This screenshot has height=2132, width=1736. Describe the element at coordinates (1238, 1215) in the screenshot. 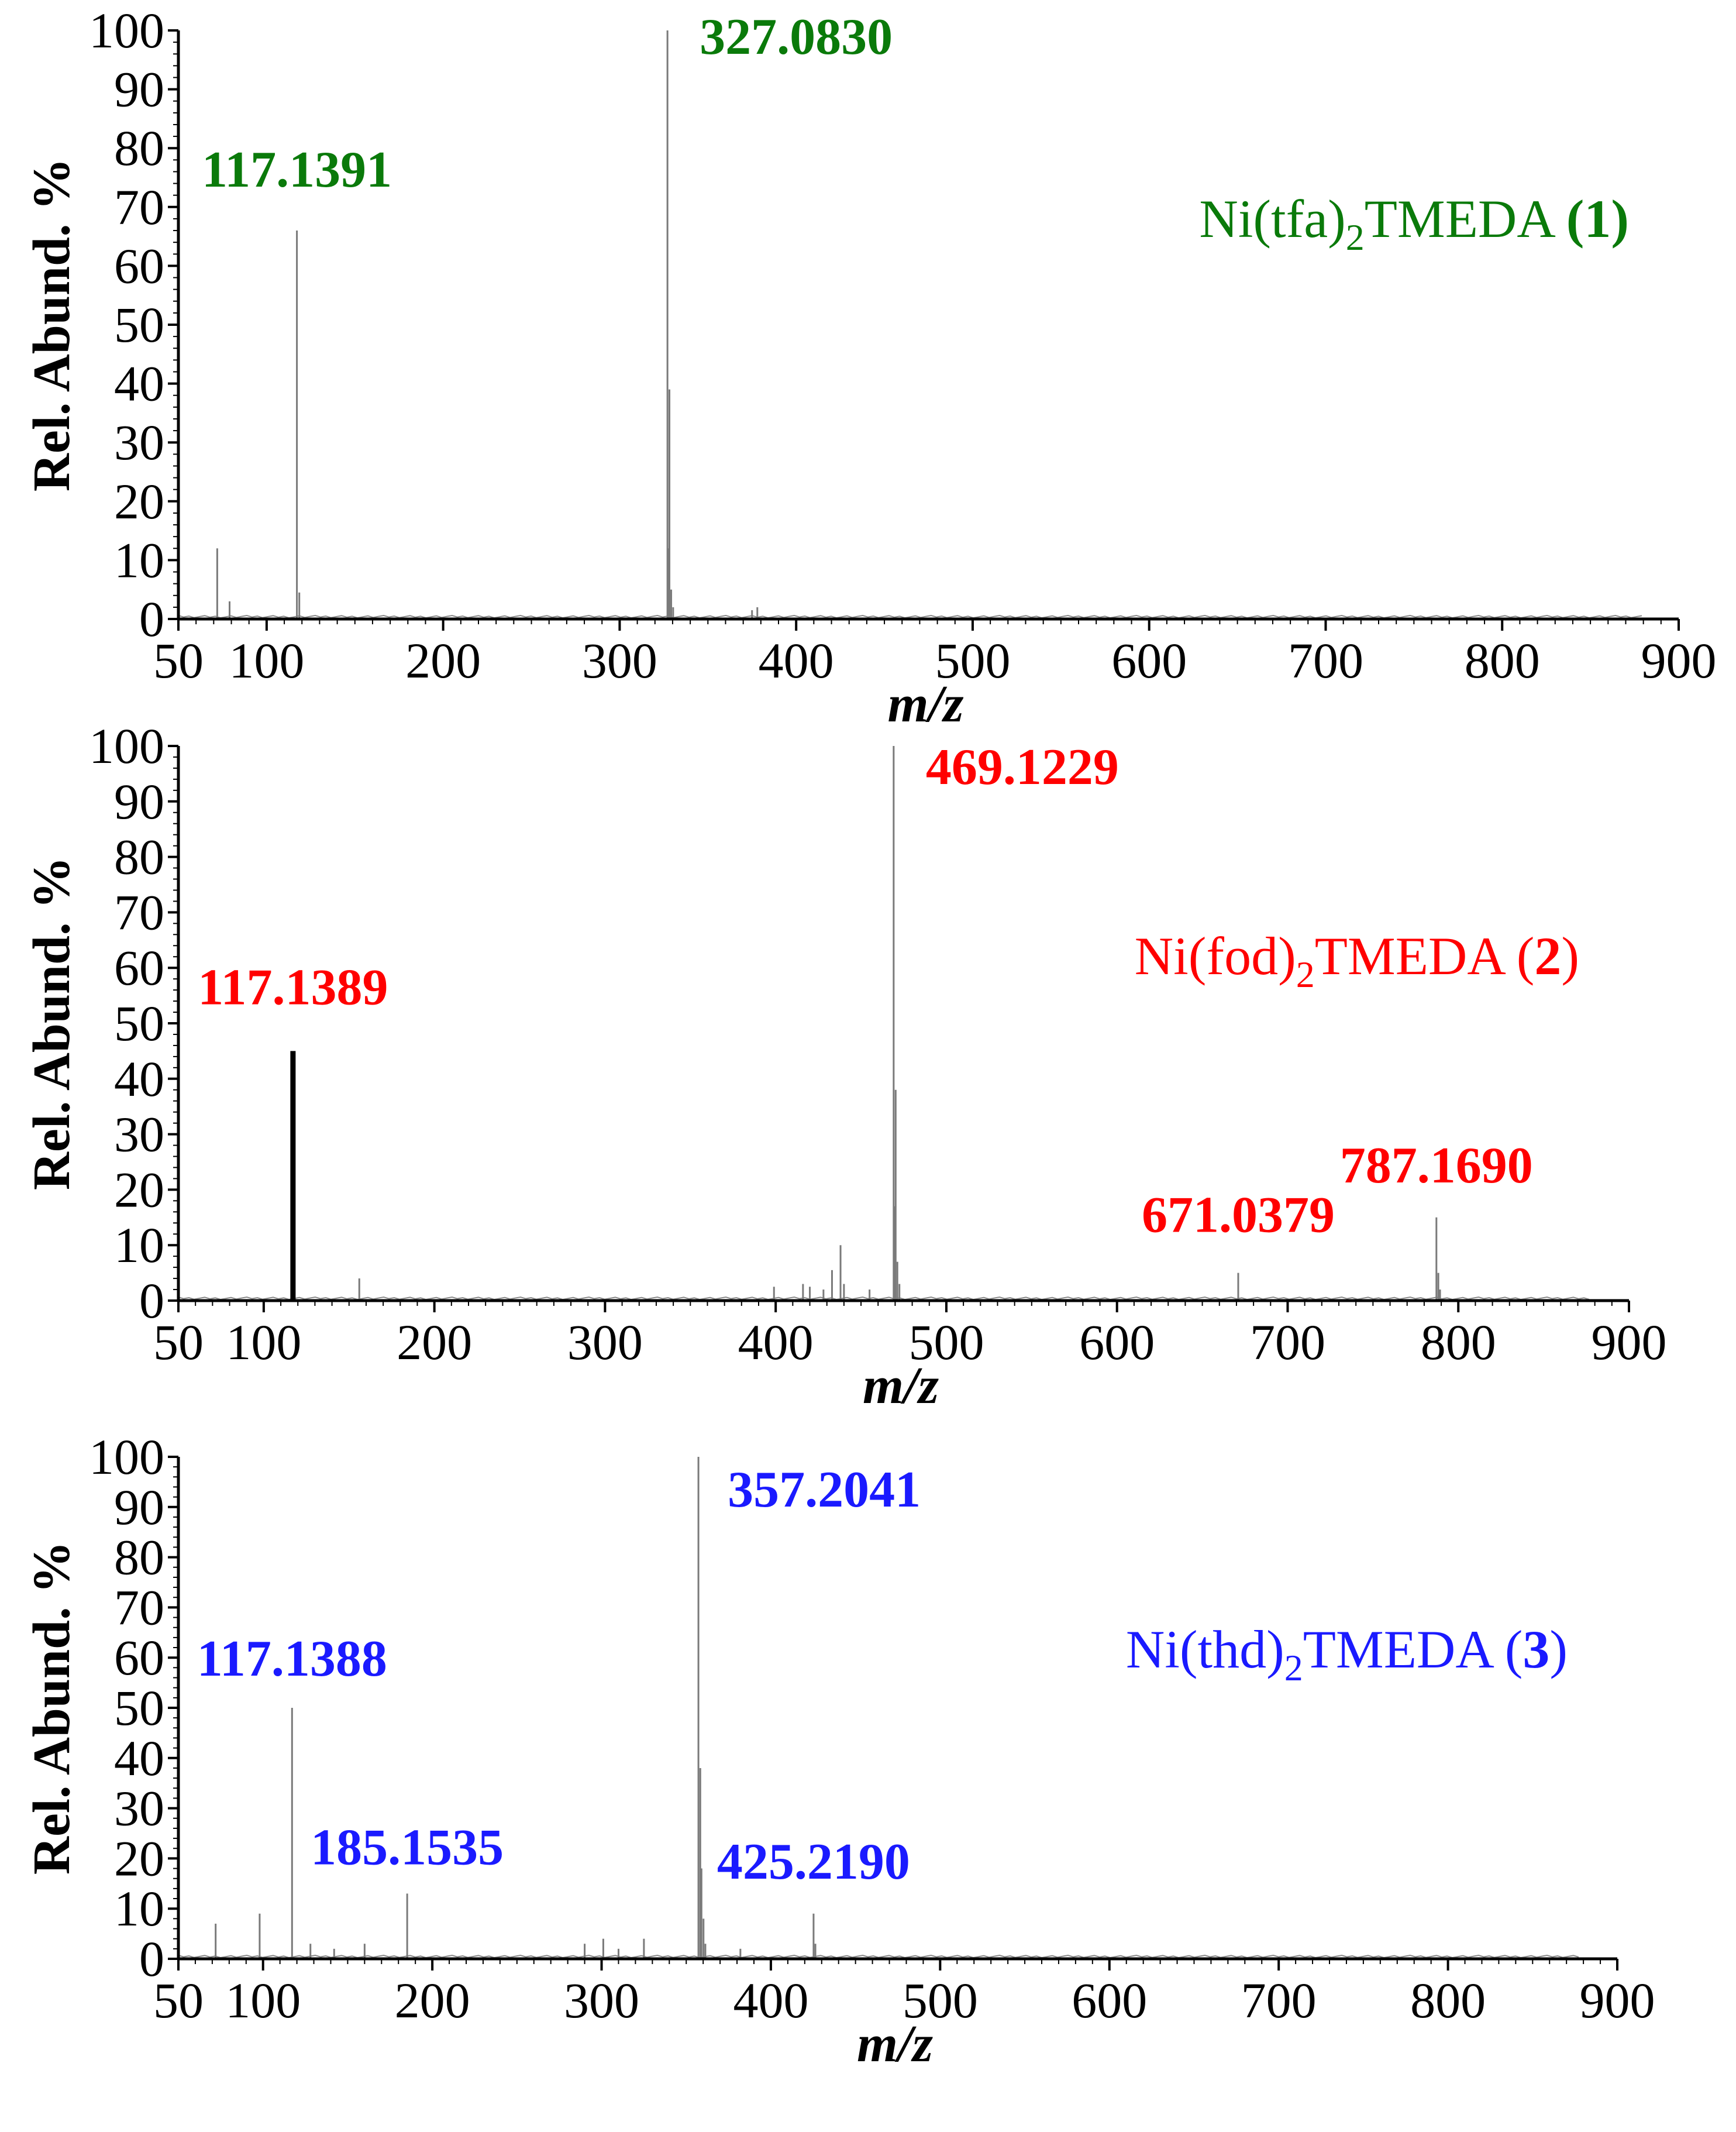

I see `peak-annotation: 671.0379` at that location.